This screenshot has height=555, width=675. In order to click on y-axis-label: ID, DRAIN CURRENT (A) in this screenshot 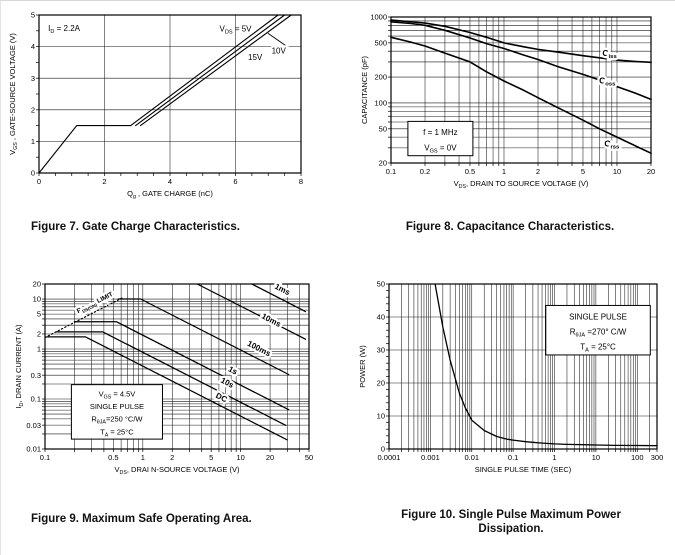, I will do `click(19, 366)`.